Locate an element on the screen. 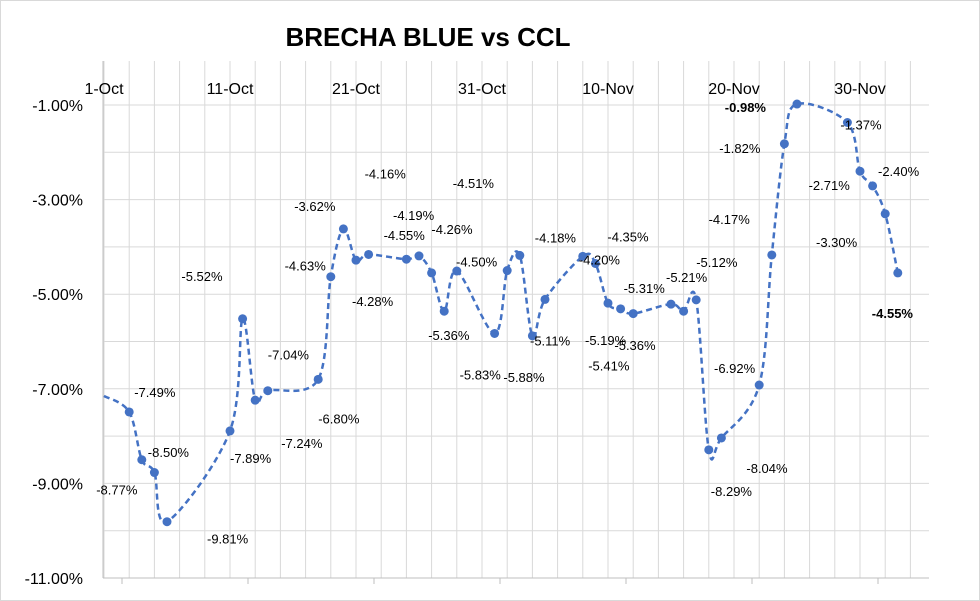 This screenshot has height=601, width=980. x-tick-label: 21-Oct is located at coordinates (356, 89).